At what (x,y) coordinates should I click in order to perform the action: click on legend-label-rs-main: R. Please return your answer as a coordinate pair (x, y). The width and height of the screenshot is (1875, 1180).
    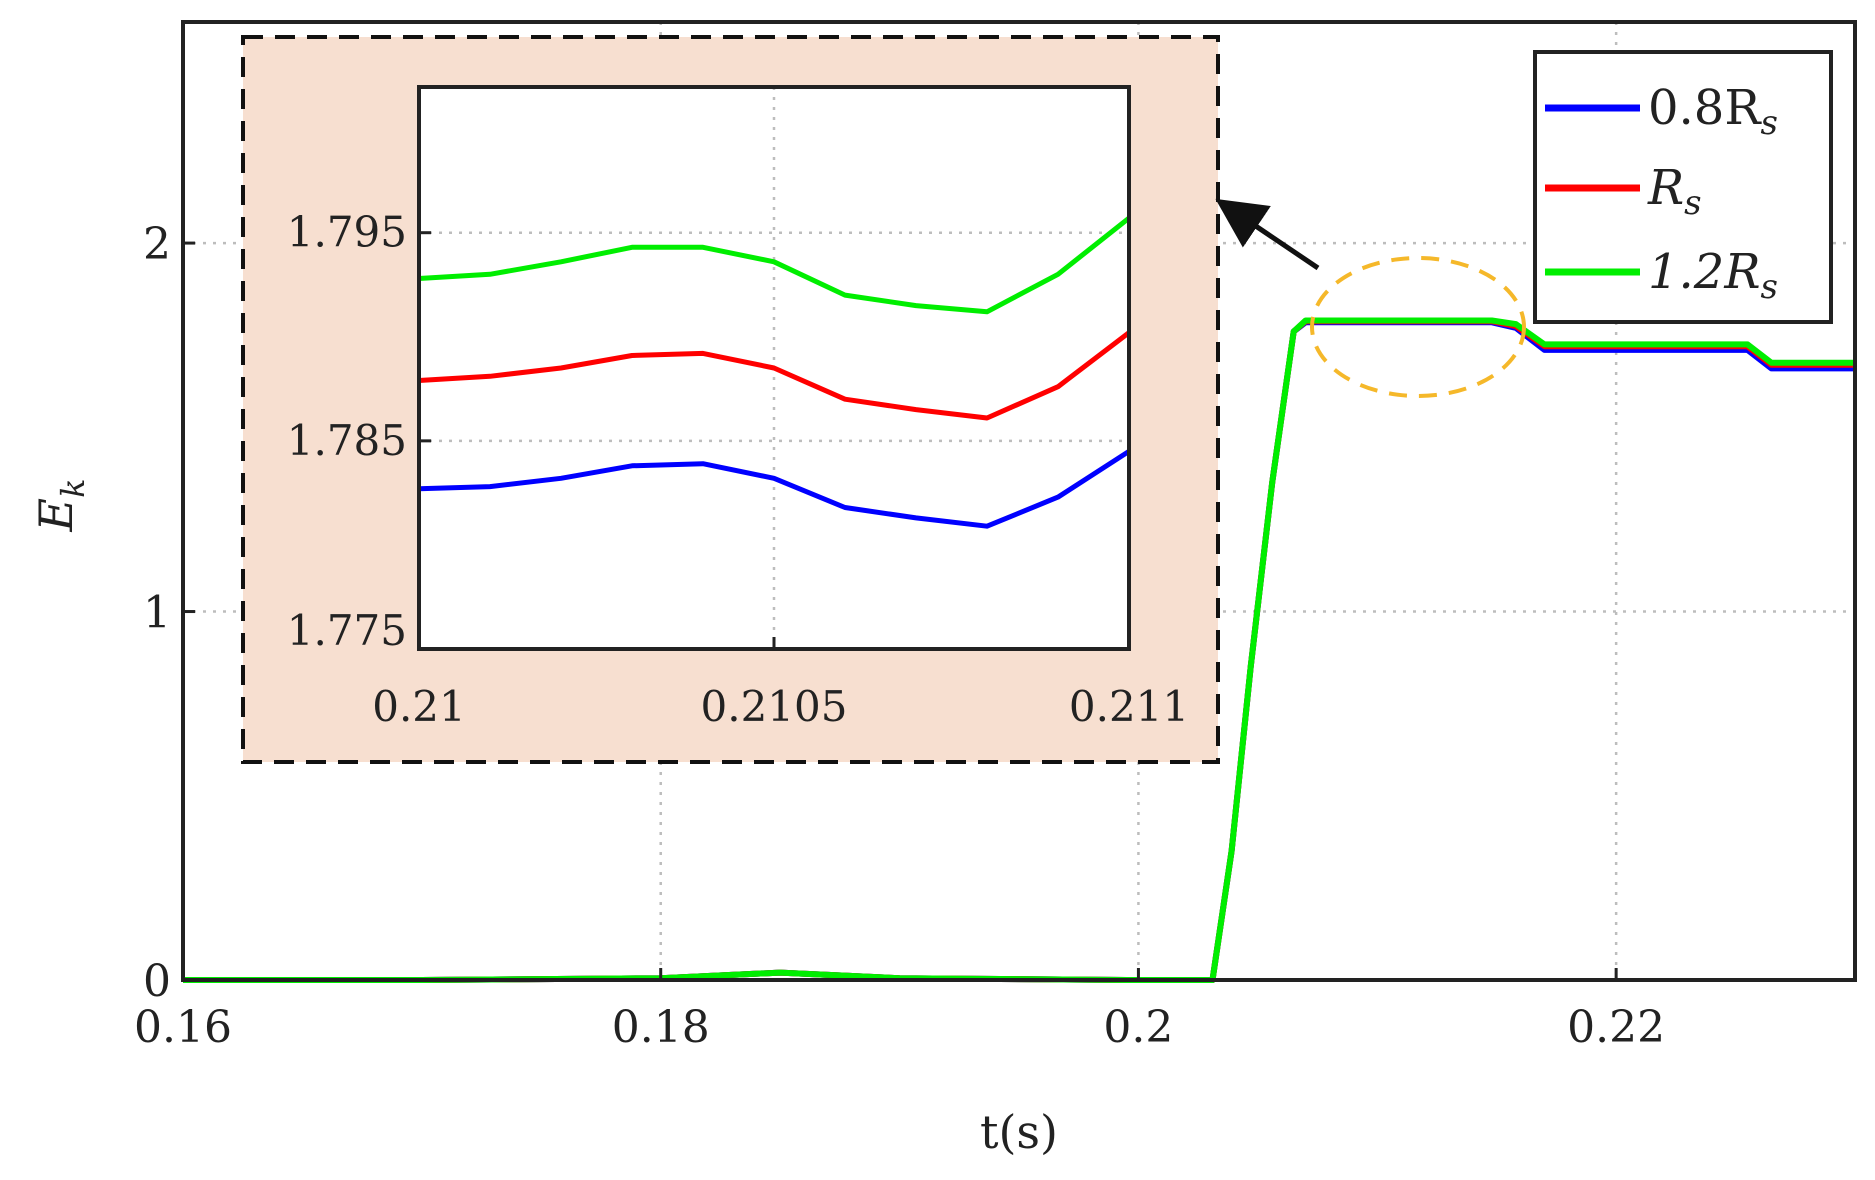
    Looking at the image, I should click on (1665, 188).